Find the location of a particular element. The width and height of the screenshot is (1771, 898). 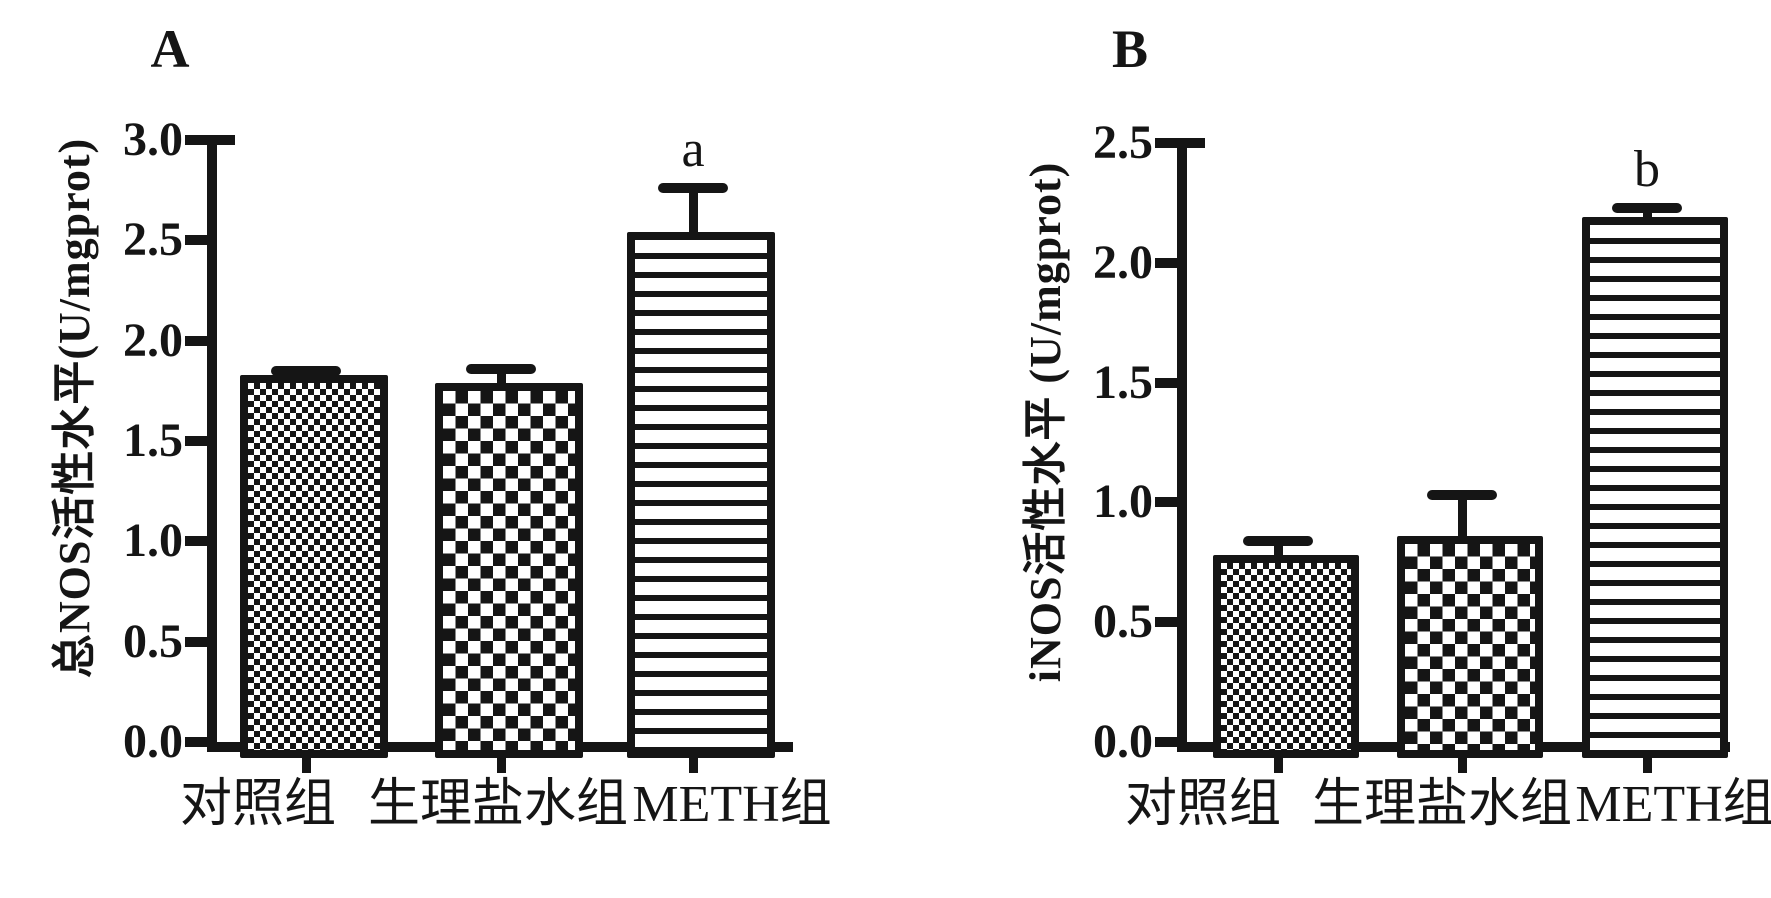

panel-b-y-tick-mark-1.0 is located at coordinates (1166, 502).